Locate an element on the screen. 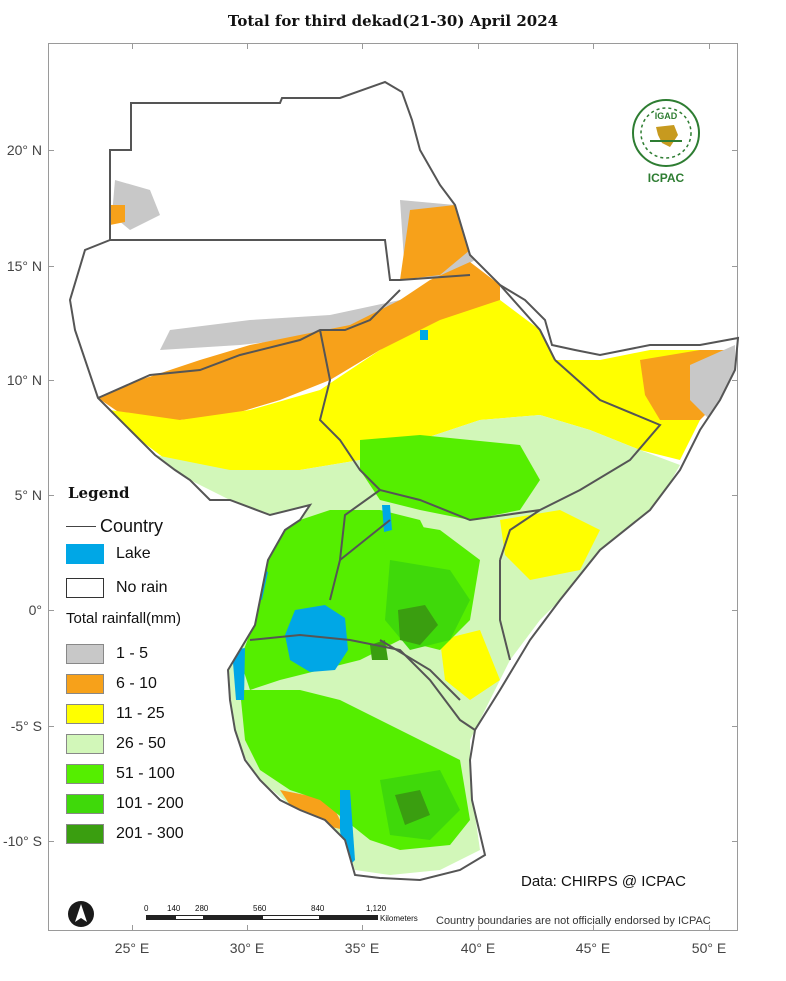  legend-class-row: 101 - 200 is located at coordinates (125, 804).